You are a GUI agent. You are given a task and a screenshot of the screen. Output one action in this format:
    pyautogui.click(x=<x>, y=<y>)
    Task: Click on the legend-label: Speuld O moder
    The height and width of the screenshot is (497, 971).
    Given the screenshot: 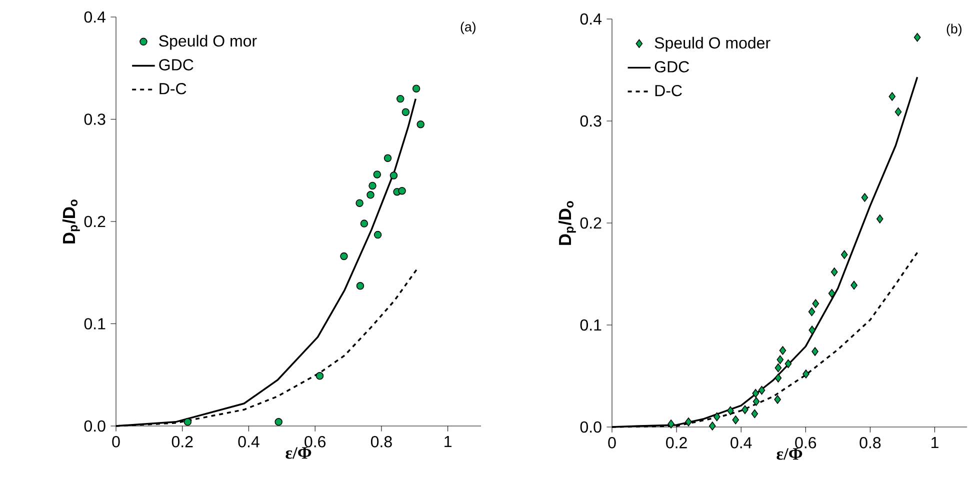 What is the action you would take?
    pyautogui.click(x=712, y=44)
    